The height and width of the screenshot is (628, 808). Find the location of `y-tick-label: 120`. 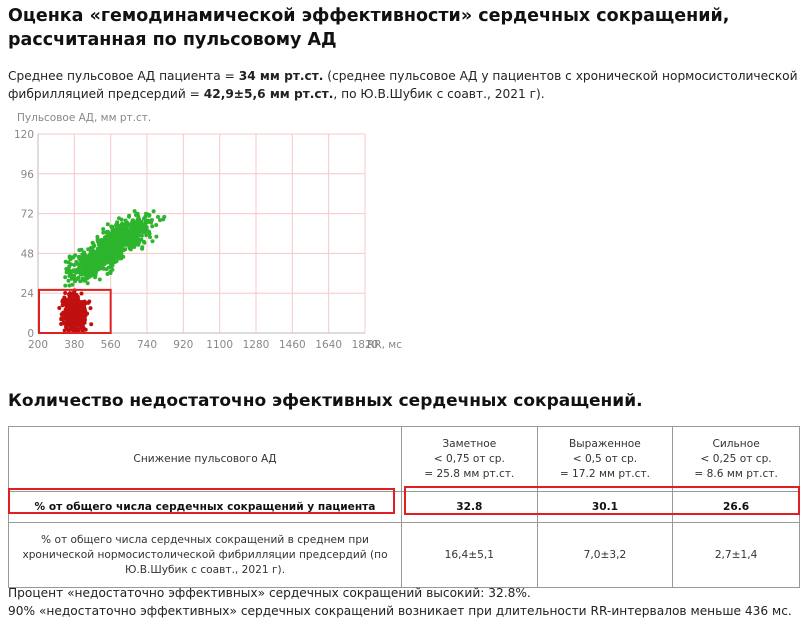

y-tick-label: 120 is located at coordinates (24, 135).